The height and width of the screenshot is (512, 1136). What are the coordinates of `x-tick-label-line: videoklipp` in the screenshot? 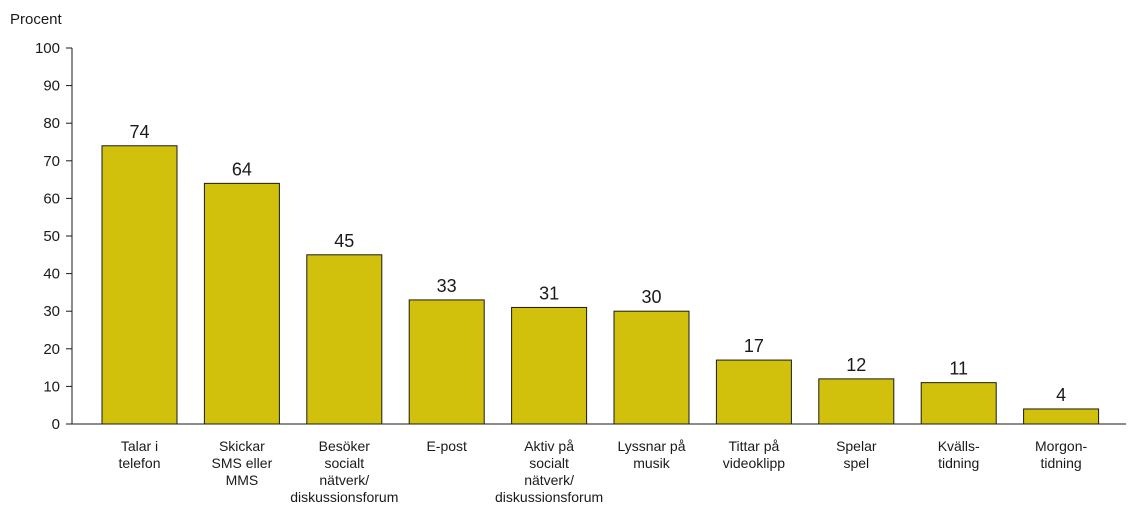 It's located at (754, 463).